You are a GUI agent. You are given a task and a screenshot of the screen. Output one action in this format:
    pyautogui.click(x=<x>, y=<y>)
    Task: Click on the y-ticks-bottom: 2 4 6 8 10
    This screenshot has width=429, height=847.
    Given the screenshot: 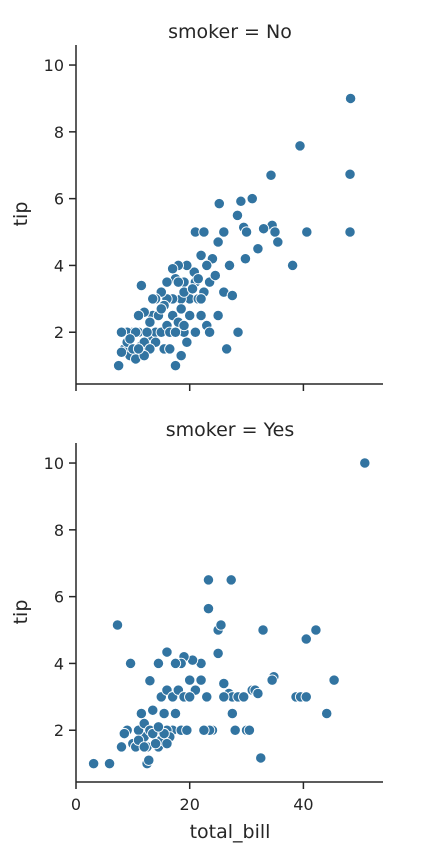 What is the action you would take?
    pyautogui.click(x=60, y=597)
    